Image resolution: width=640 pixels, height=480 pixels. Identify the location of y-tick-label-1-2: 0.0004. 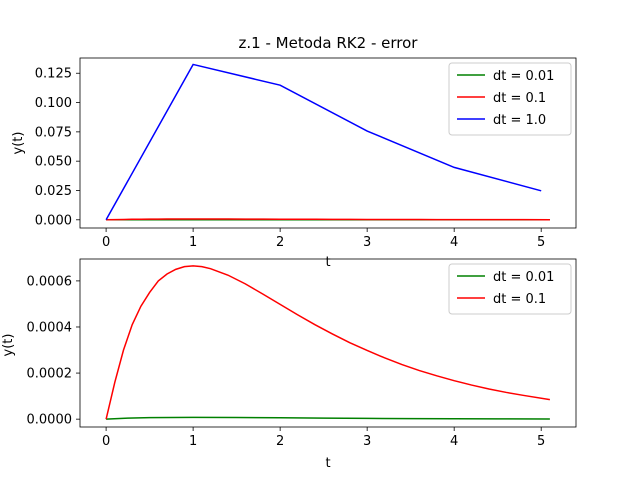
(50, 327).